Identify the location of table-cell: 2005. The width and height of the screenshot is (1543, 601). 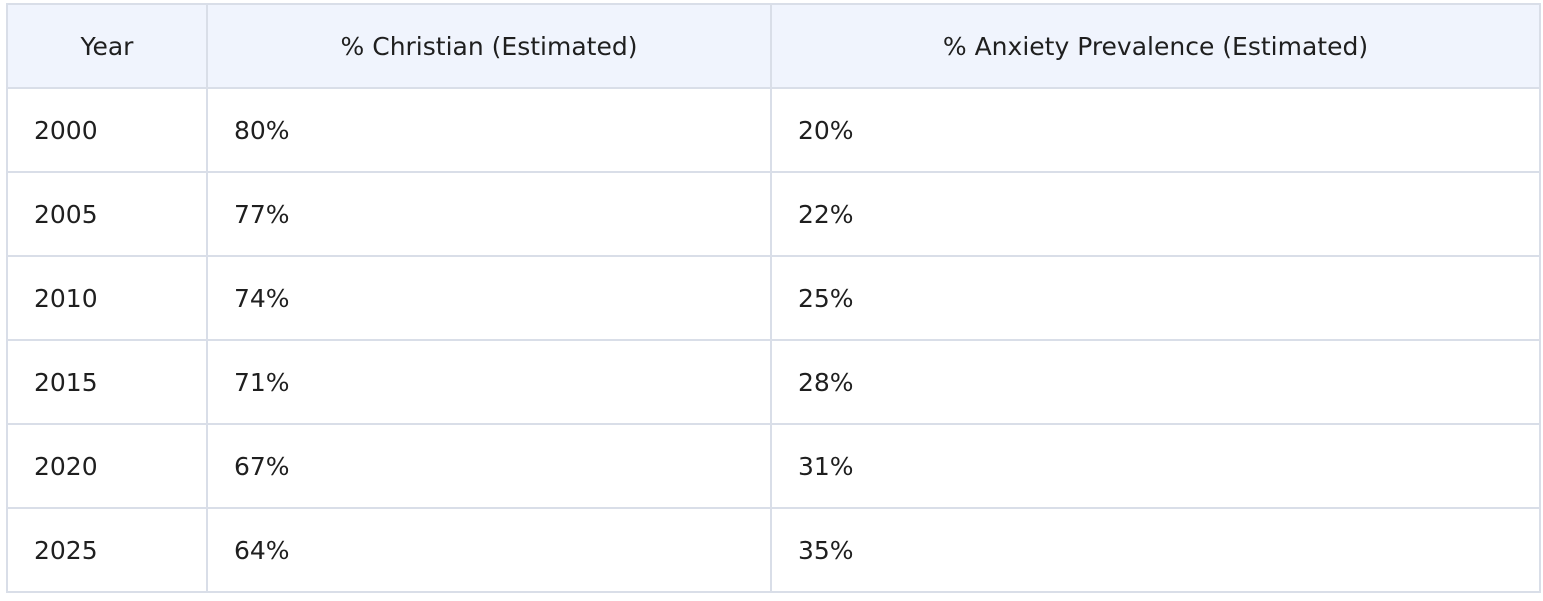
(107, 214).